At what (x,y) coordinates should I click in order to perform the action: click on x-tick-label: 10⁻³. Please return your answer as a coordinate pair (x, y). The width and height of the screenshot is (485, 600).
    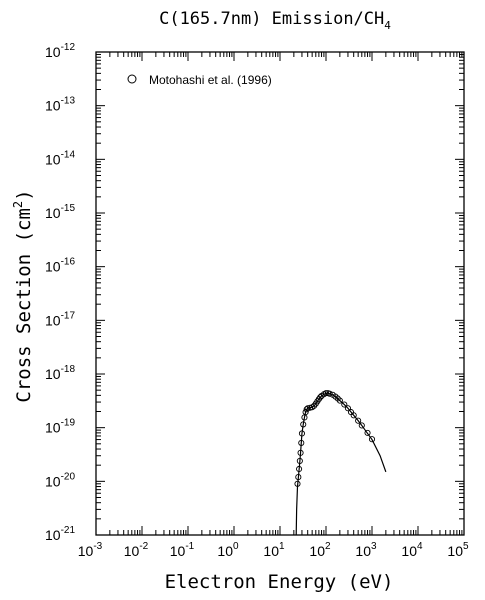
    Looking at the image, I should click on (90, 550).